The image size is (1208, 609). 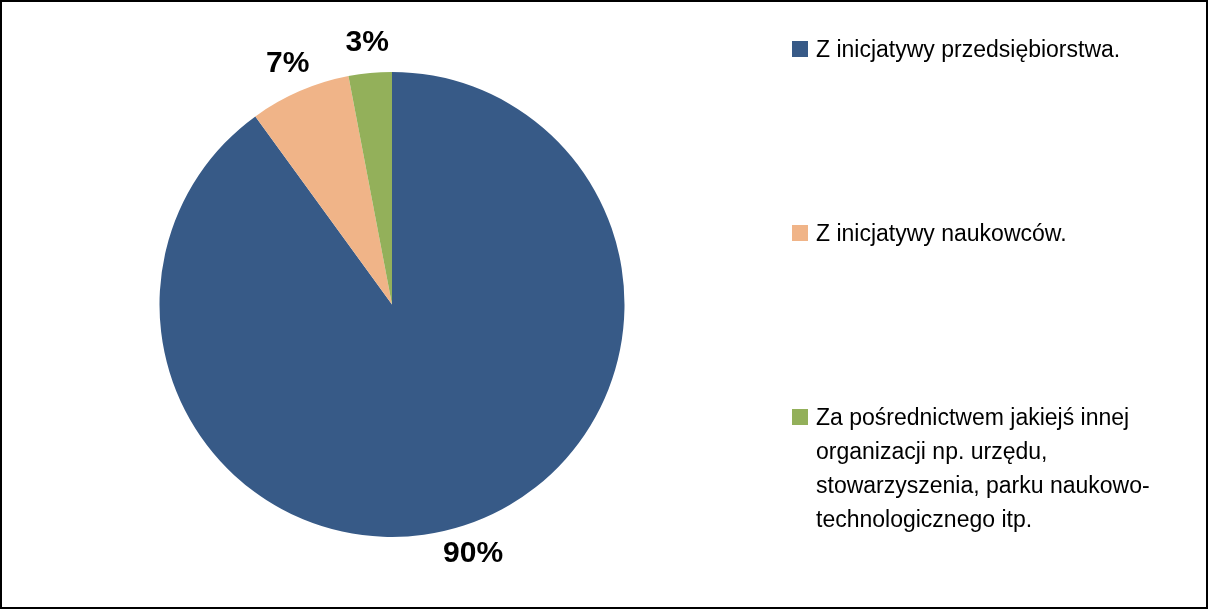 I want to click on data-label: 3%, so click(x=367, y=41).